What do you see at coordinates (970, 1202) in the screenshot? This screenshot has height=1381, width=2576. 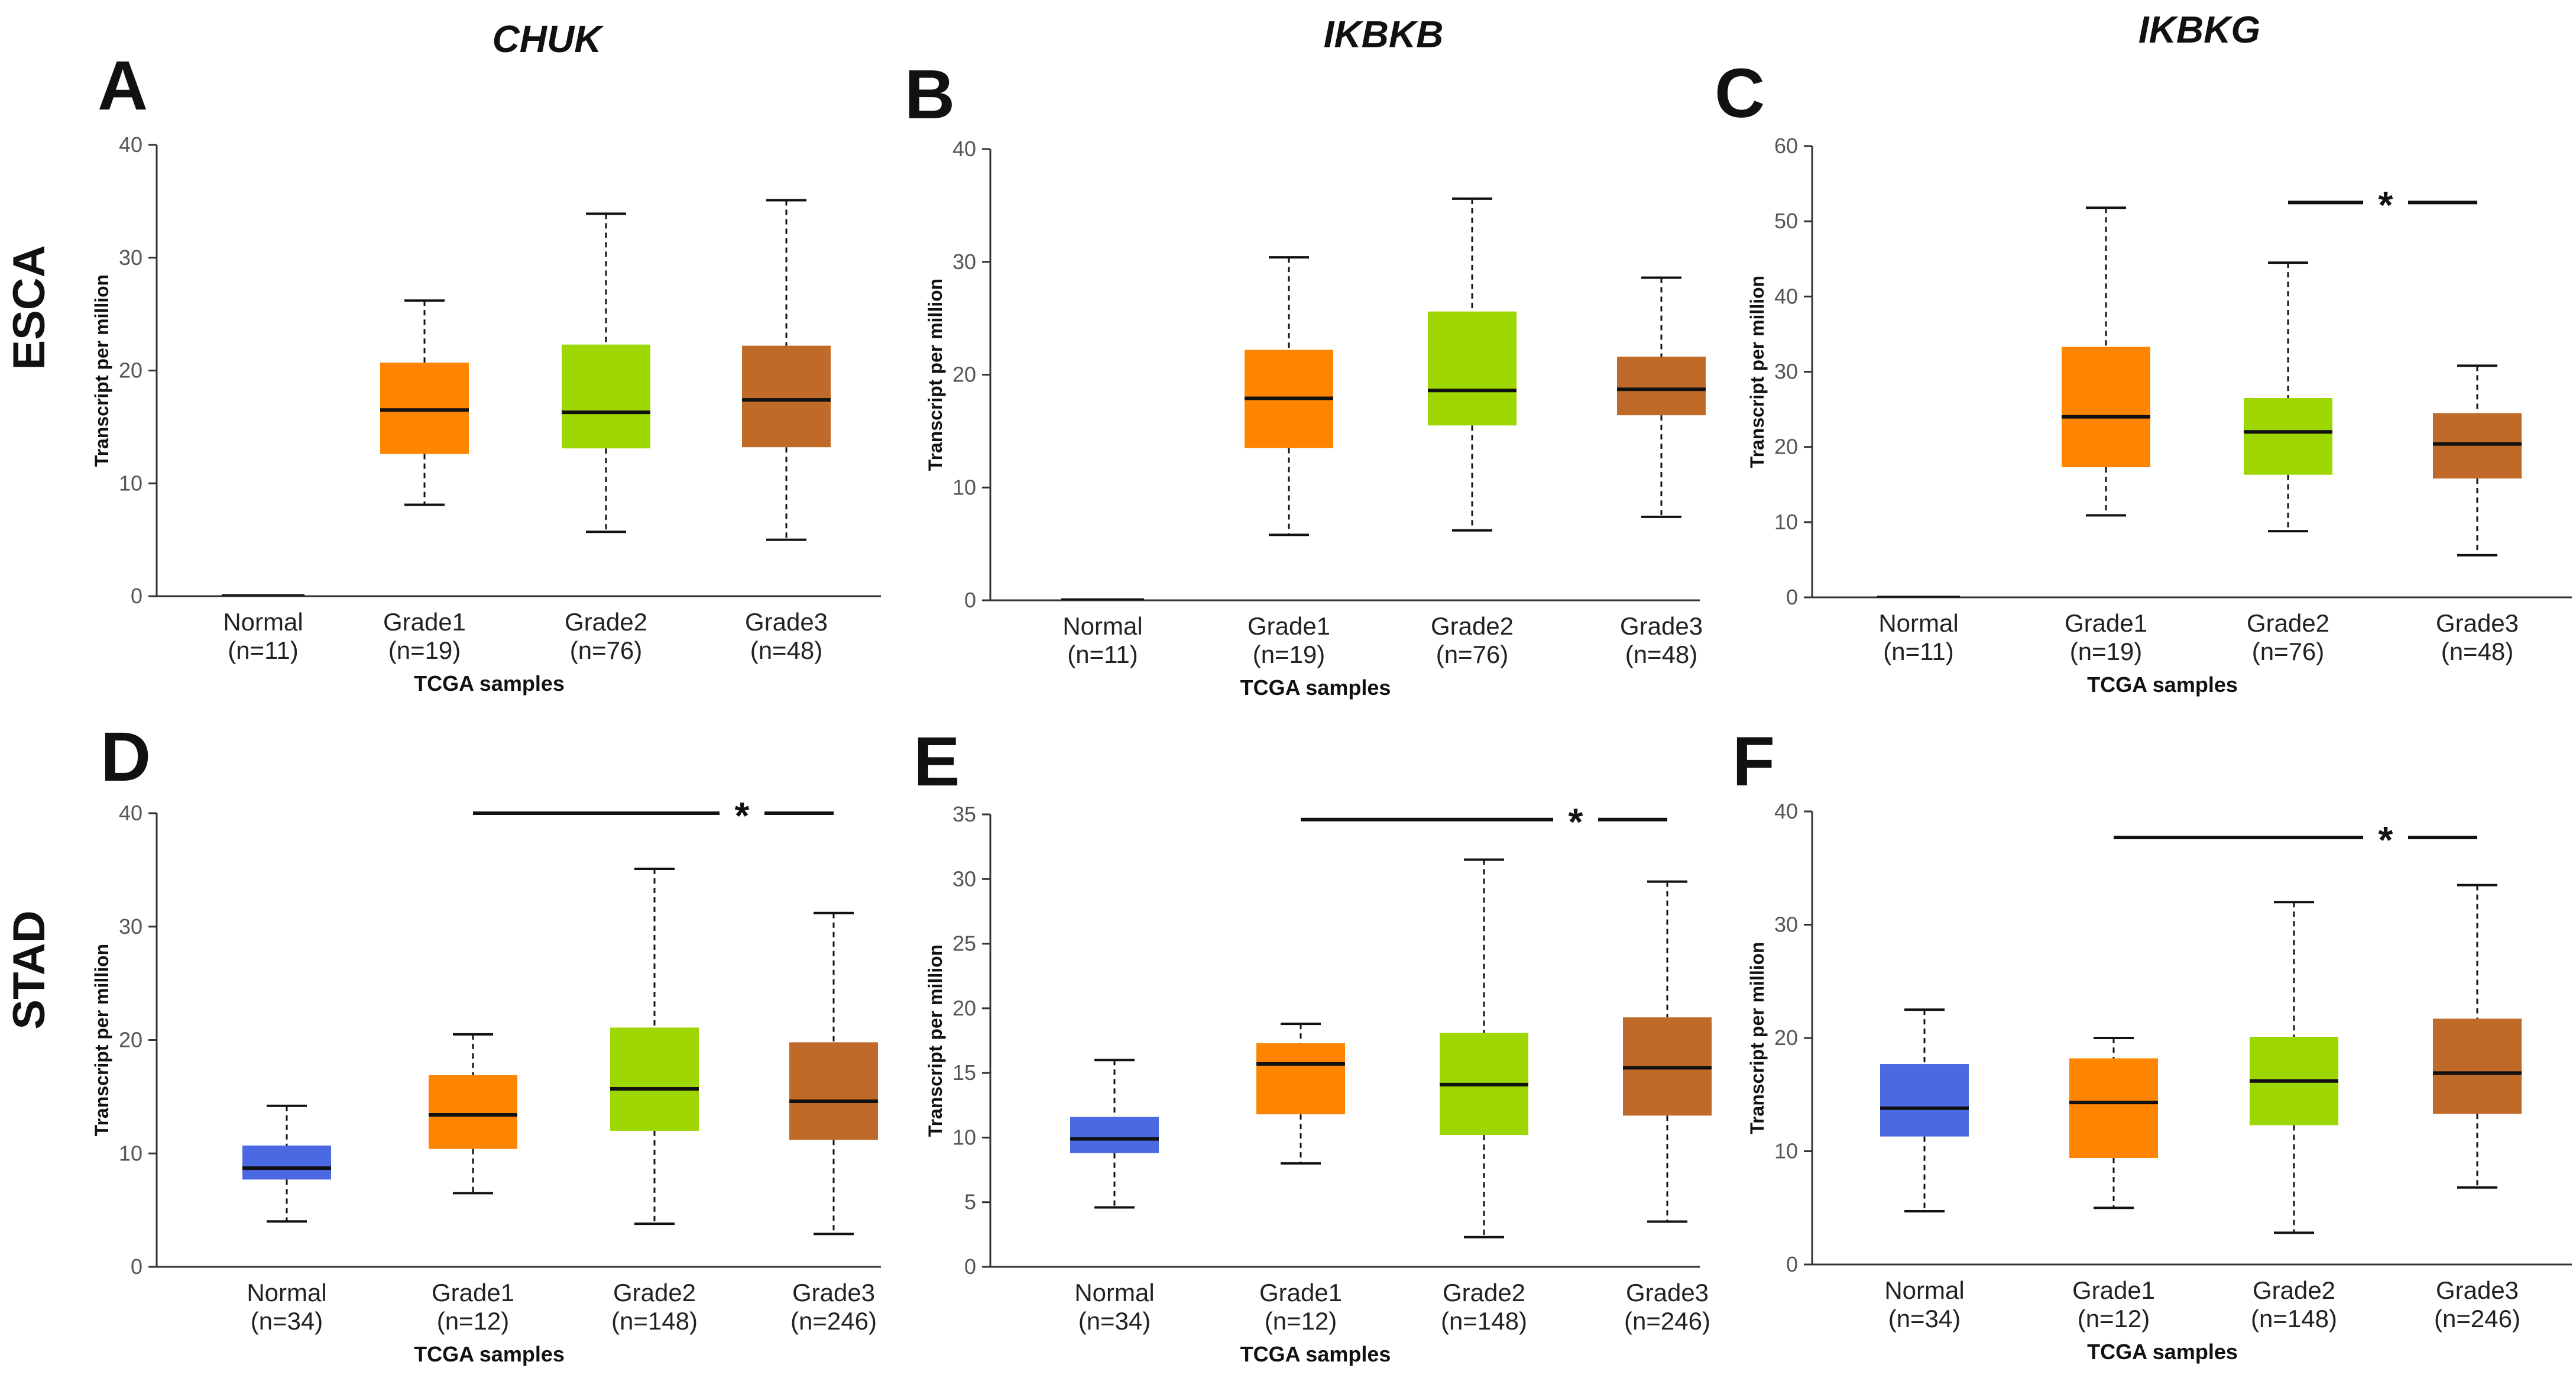 I see `y-tick-label: 5` at bounding box center [970, 1202].